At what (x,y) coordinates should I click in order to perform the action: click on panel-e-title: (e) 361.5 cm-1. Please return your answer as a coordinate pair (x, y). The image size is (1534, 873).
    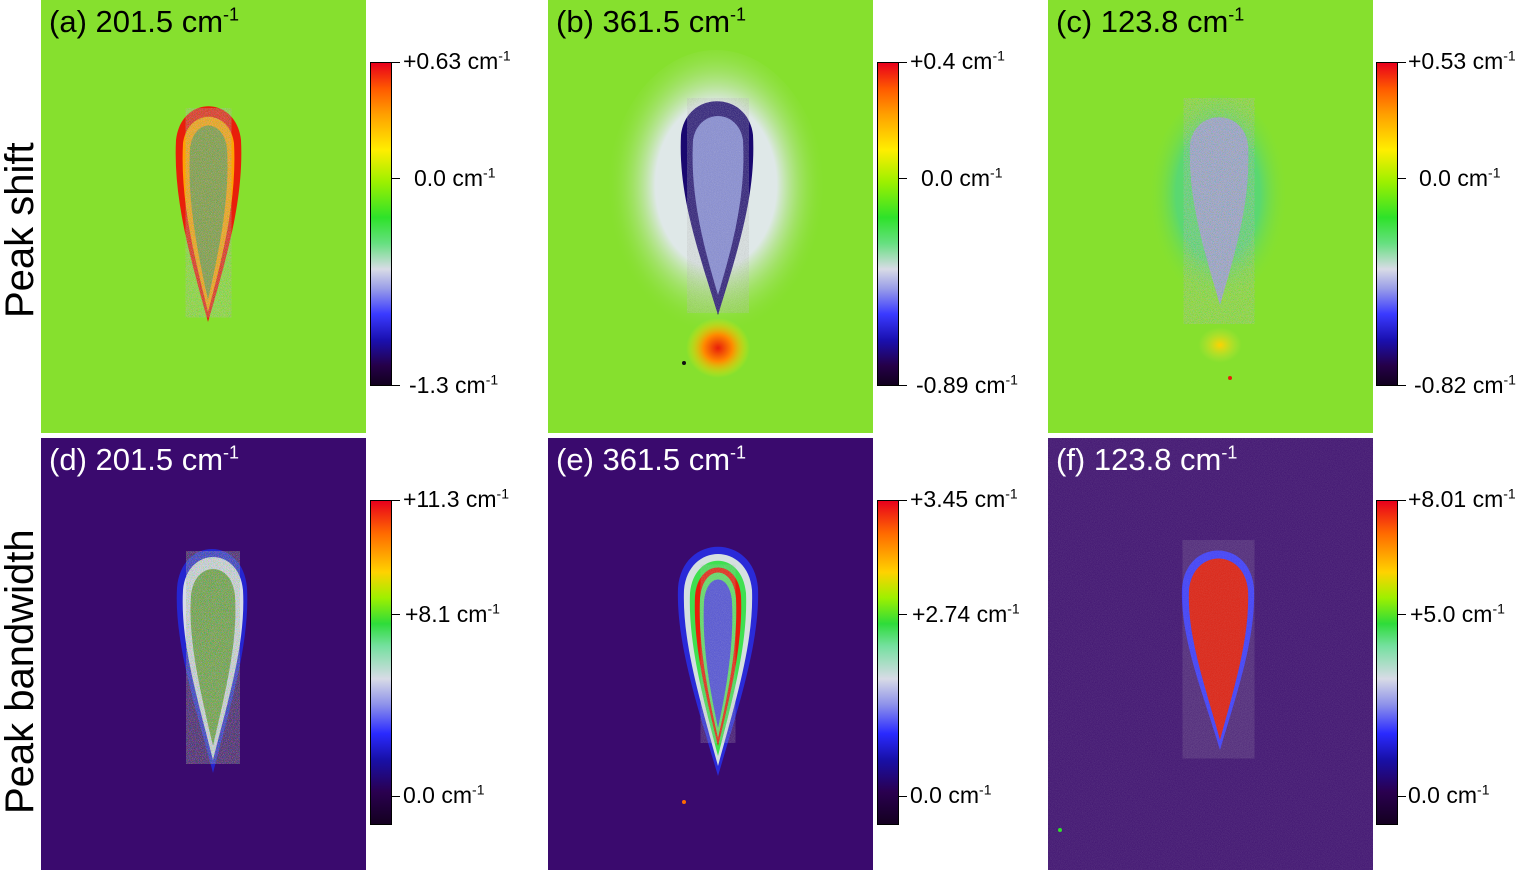
    Looking at the image, I should click on (651, 459).